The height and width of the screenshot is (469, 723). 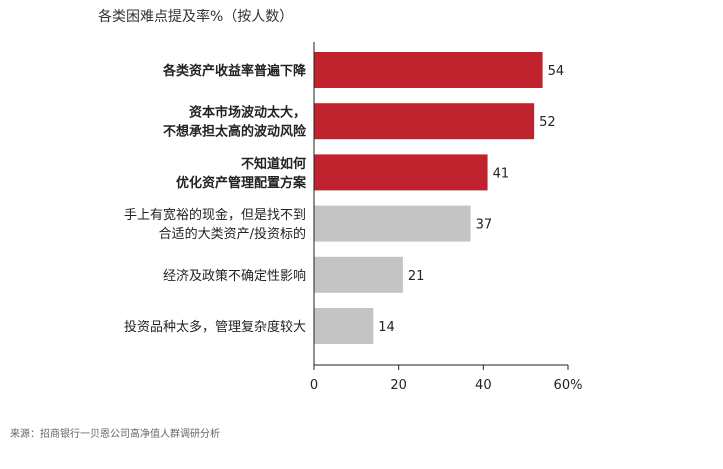 I want to click on category-label: 手上有宽裕的现金，但是找不到, so click(x=215, y=215).